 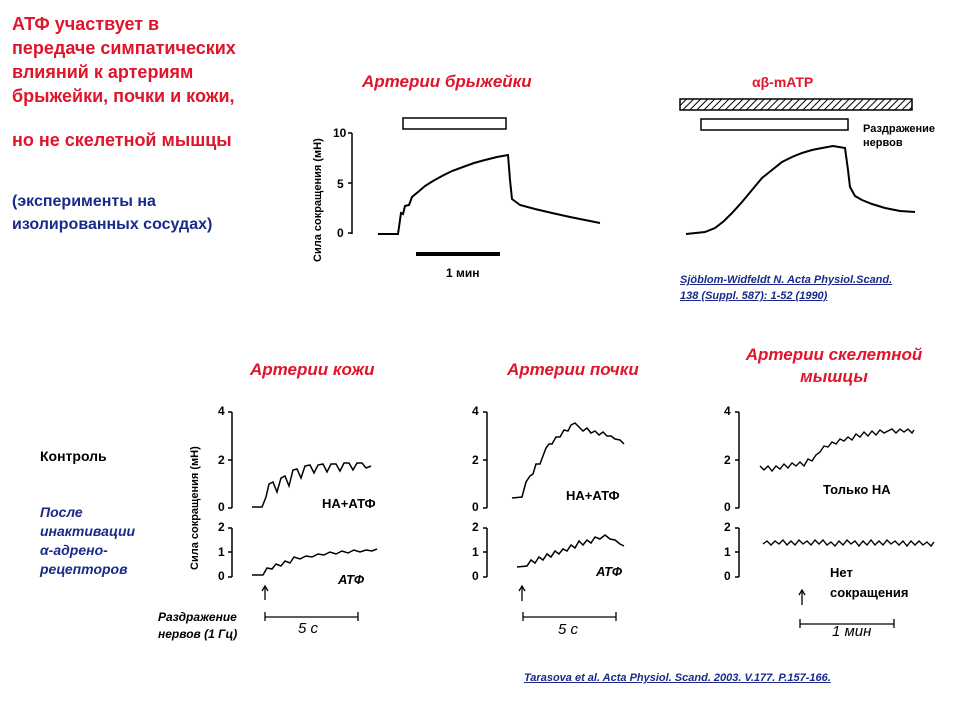 What do you see at coordinates (489, 194) in the screenshot?
I see `mesentery-trace` at bounding box center [489, 194].